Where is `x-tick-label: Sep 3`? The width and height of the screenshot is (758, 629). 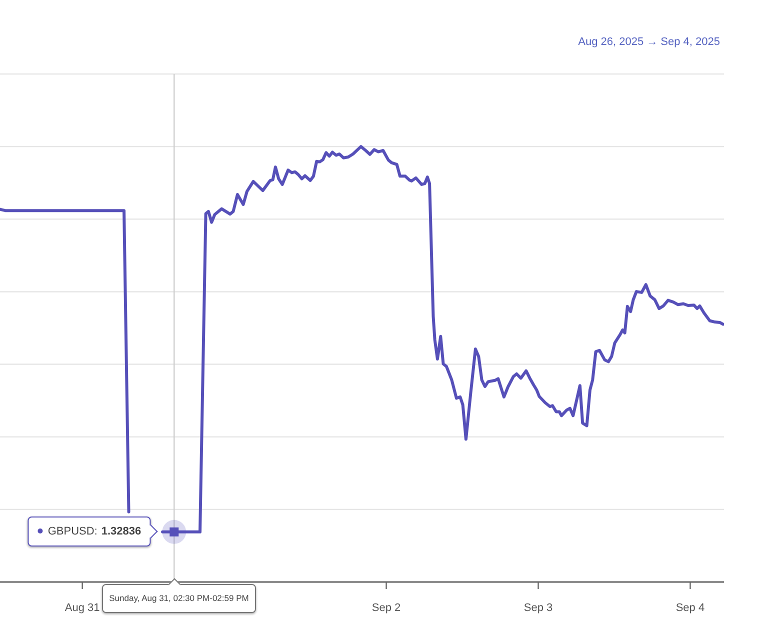 x-tick-label: Sep 3 is located at coordinates (538, 608).